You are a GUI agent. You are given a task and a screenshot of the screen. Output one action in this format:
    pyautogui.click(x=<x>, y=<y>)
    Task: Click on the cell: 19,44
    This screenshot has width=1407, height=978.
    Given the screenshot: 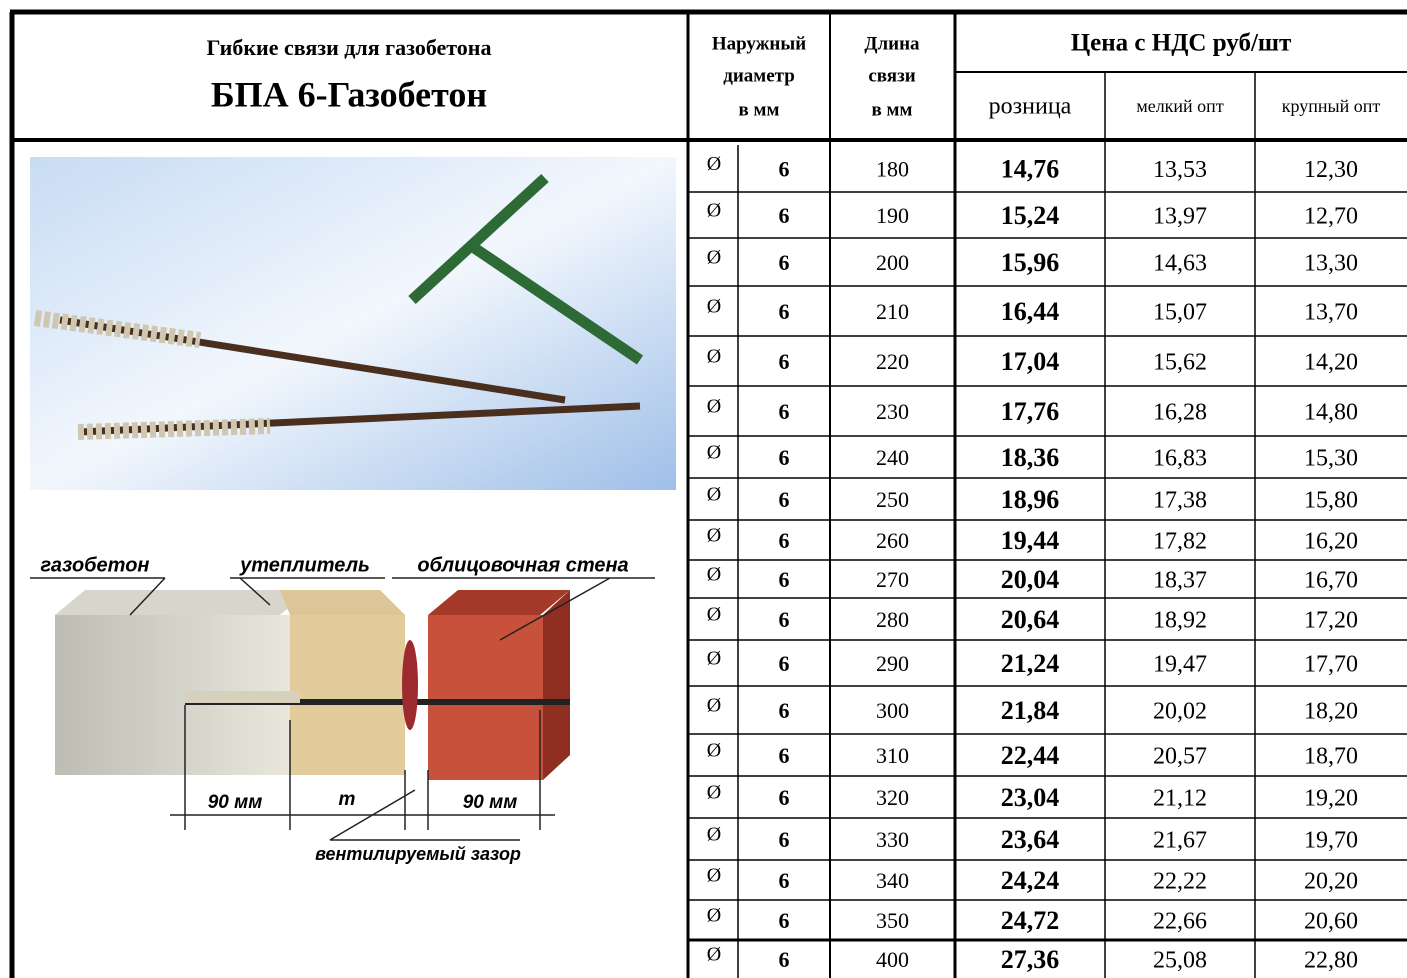 What is the action you would take?
    pyautogui.click(x=1030, y=540)
    